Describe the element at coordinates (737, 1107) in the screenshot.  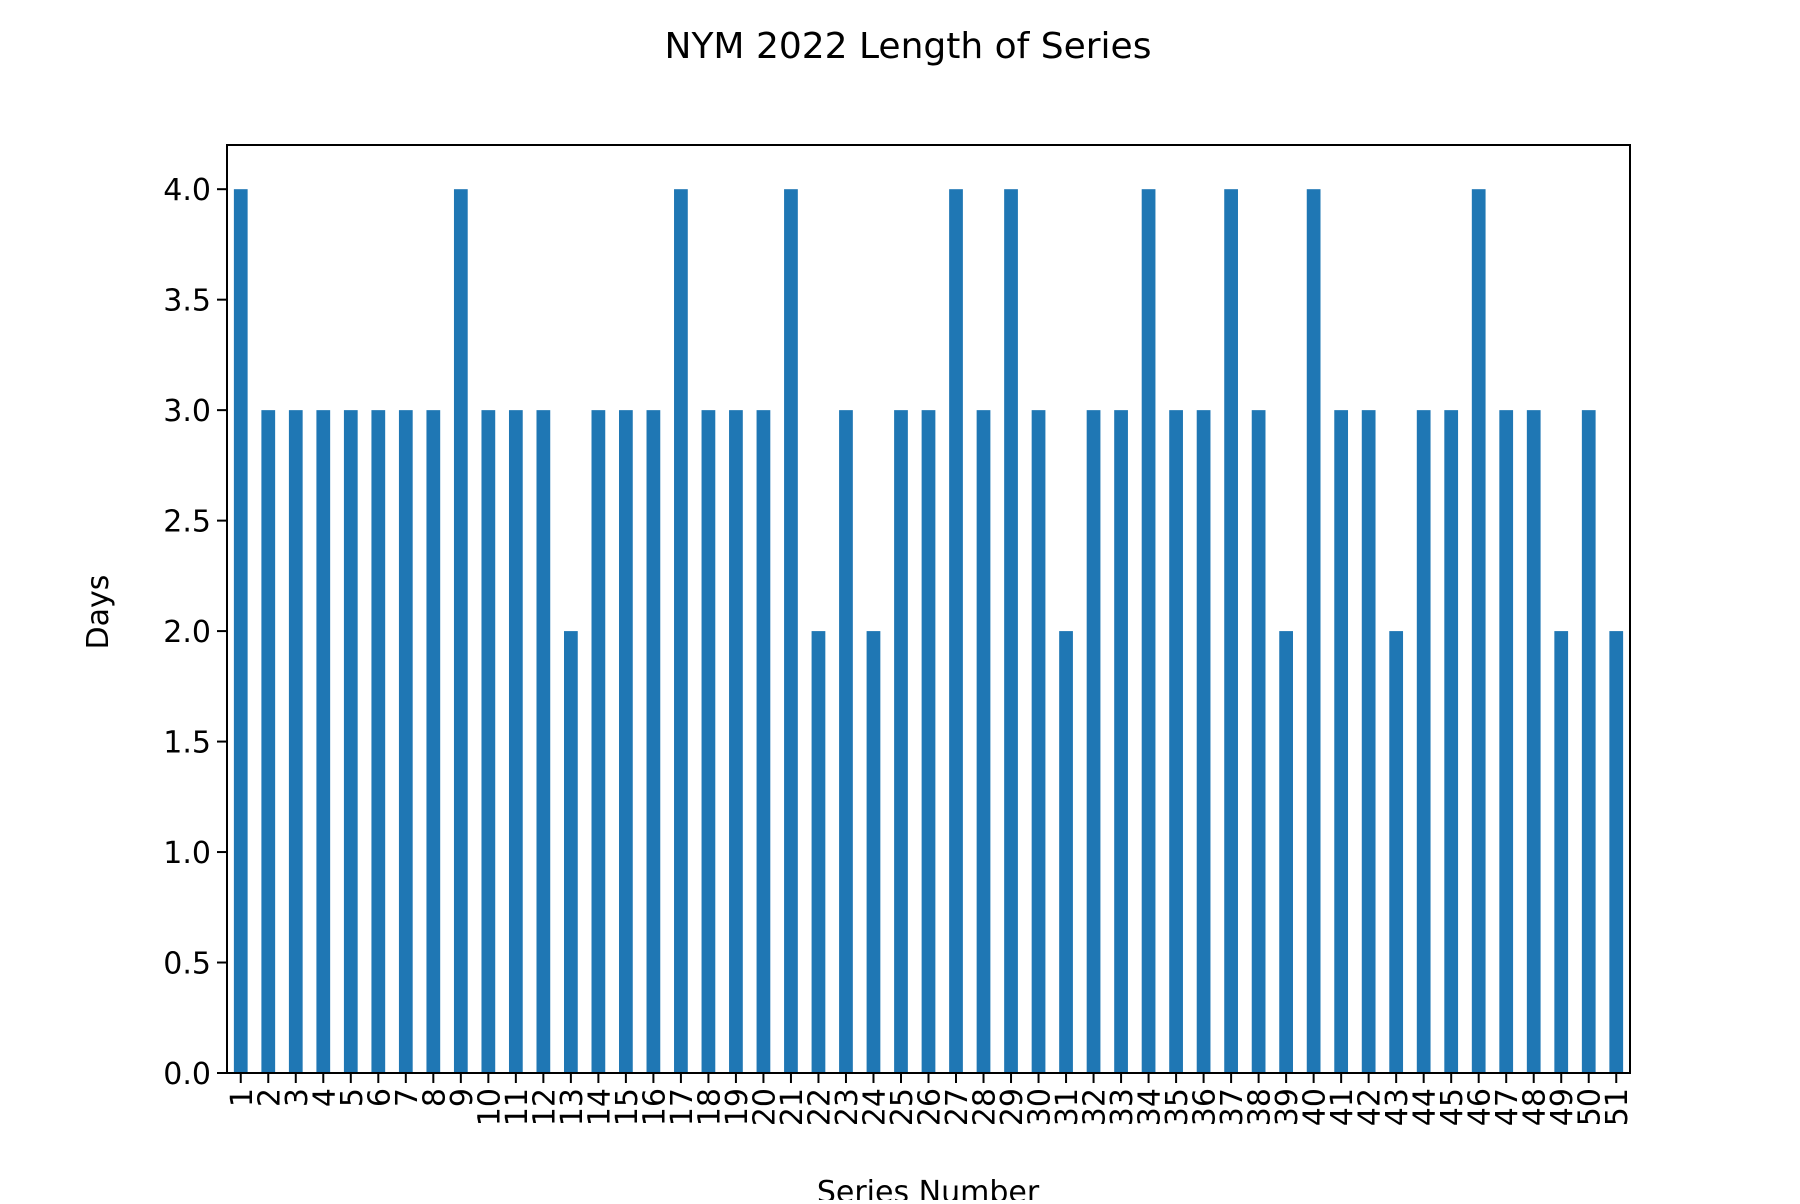
I see `x-tick-label: 19` at that location.